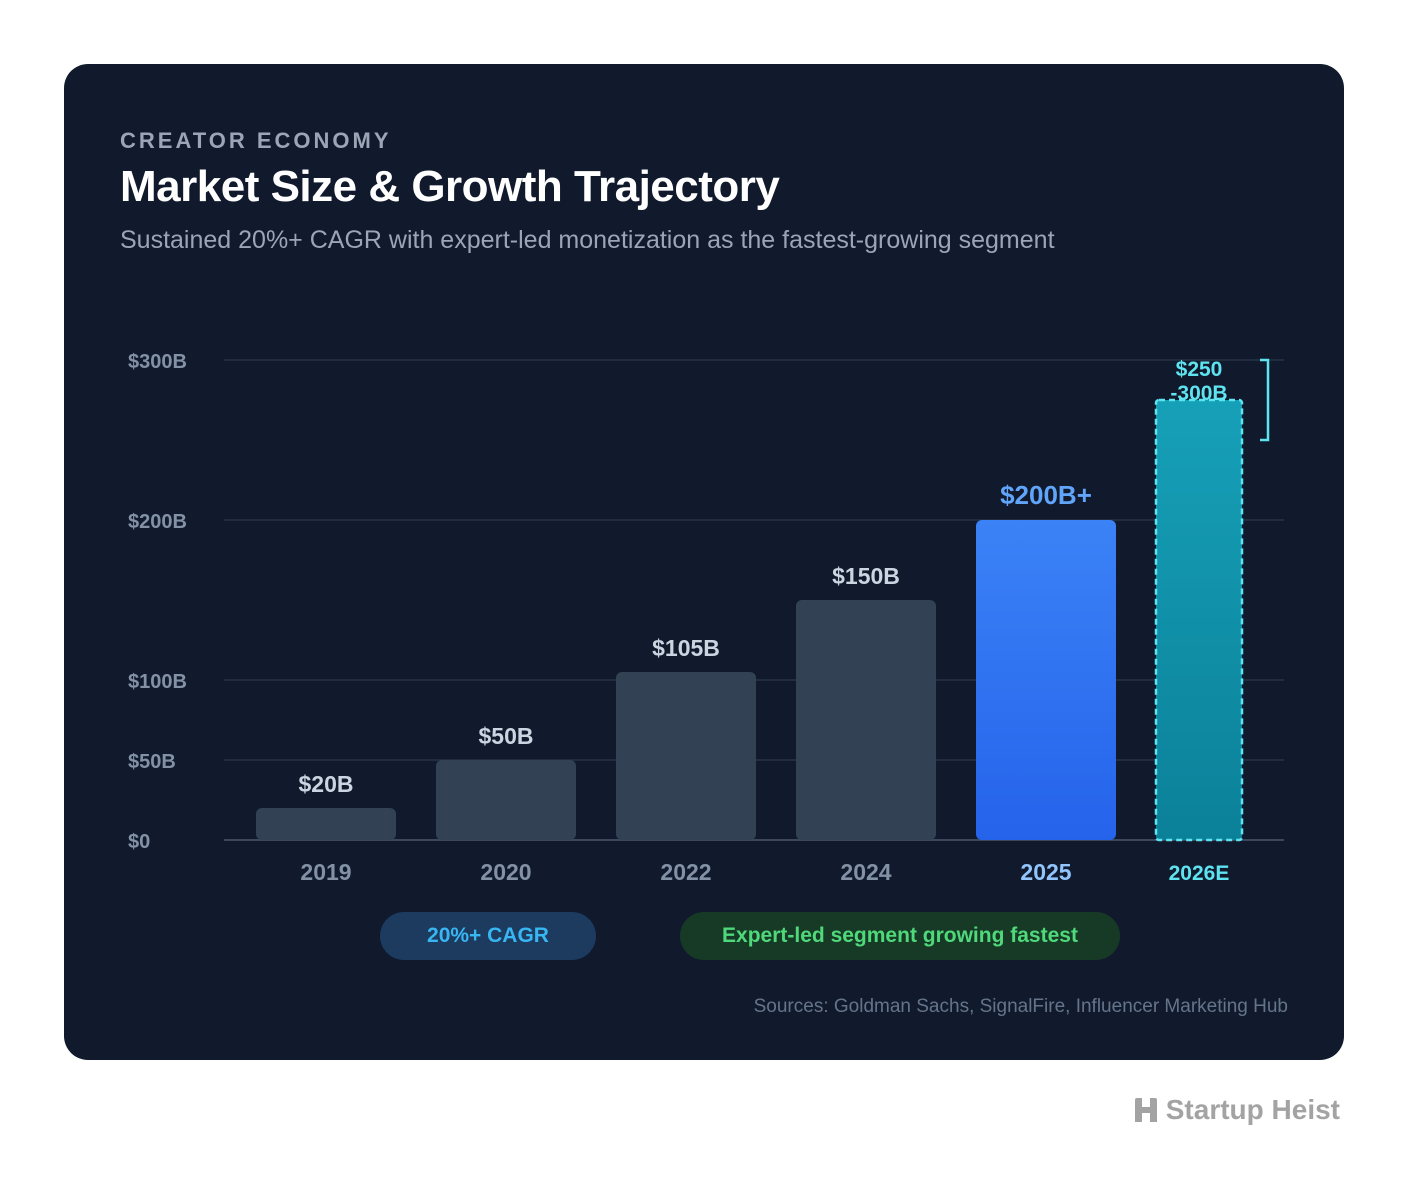 The height and width of the screenshot is (1196, 1408). I want to click on cagr-badge: 20%+ CAGR, so click(488, 936).